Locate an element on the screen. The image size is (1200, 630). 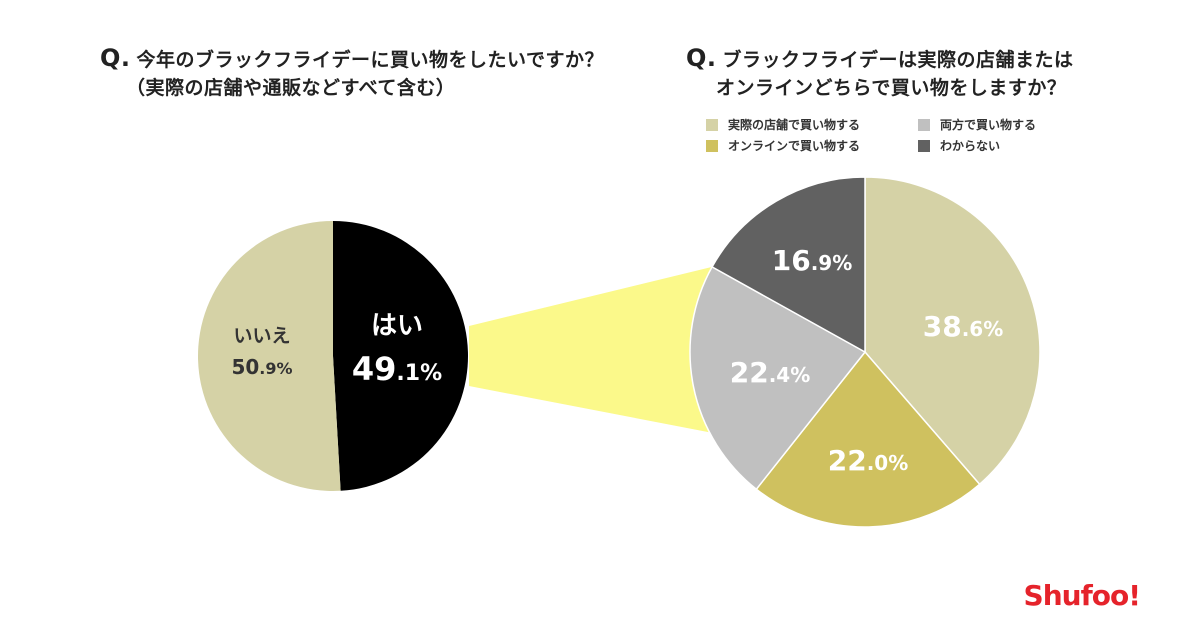
legend-item-unknown: わからない is located at coordinates (959, 145).